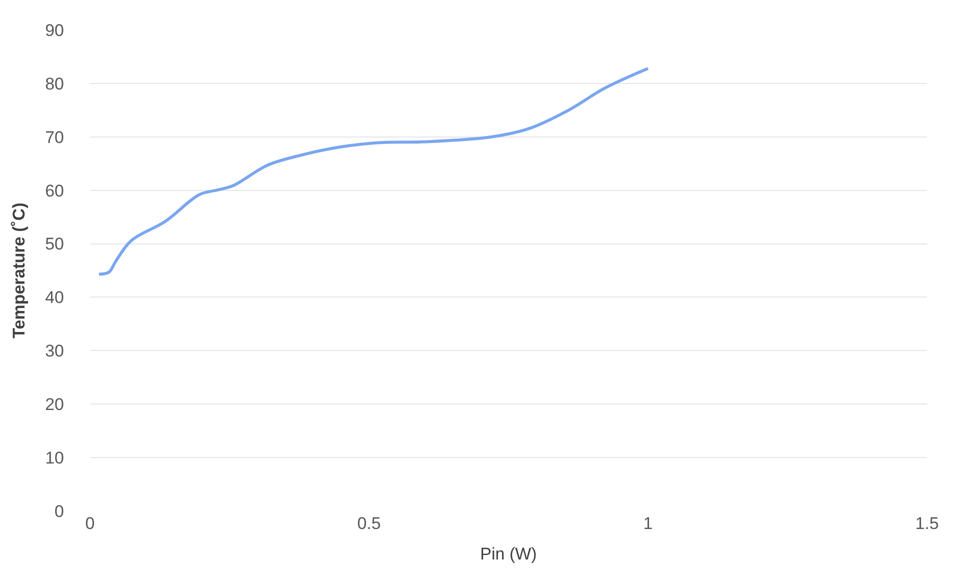  Describe the element at coordinates (927, 523) in the screenshot. I see `x-tick-label: 1.5` at that location.